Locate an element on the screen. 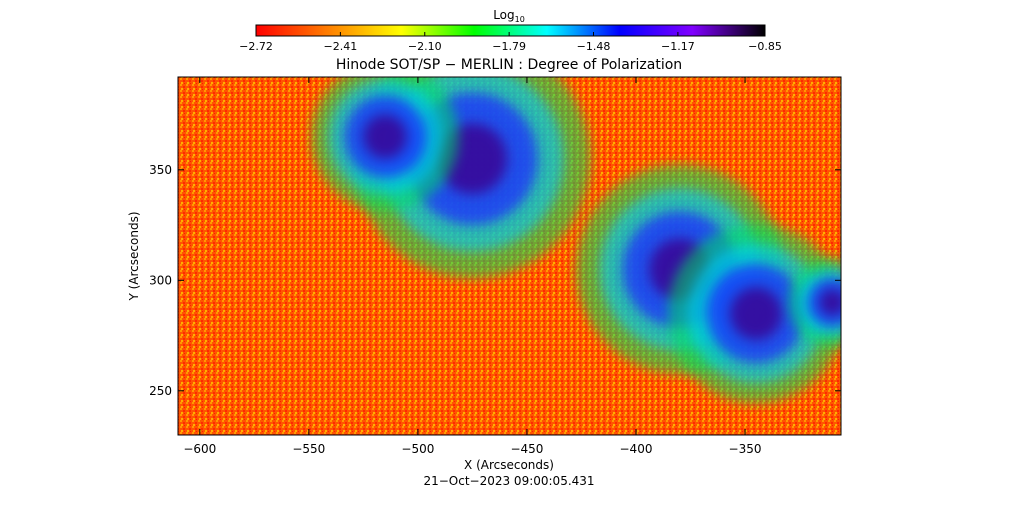 The width and height of the screenshot is (1019, 512). colorbar-tick-label: −1.48 is located at coordinates (594, 46).